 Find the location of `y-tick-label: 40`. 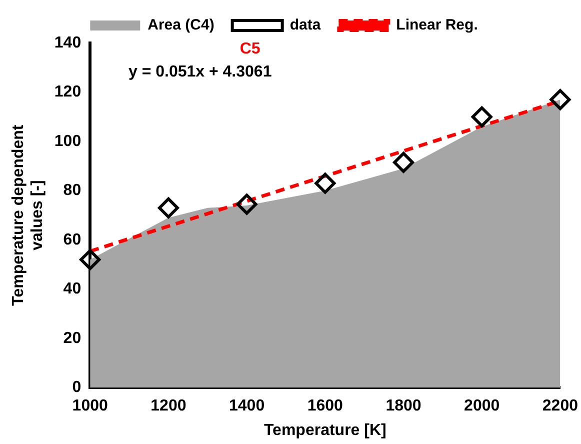

y-tick-label: 40 is located at coordinates (72, 289).